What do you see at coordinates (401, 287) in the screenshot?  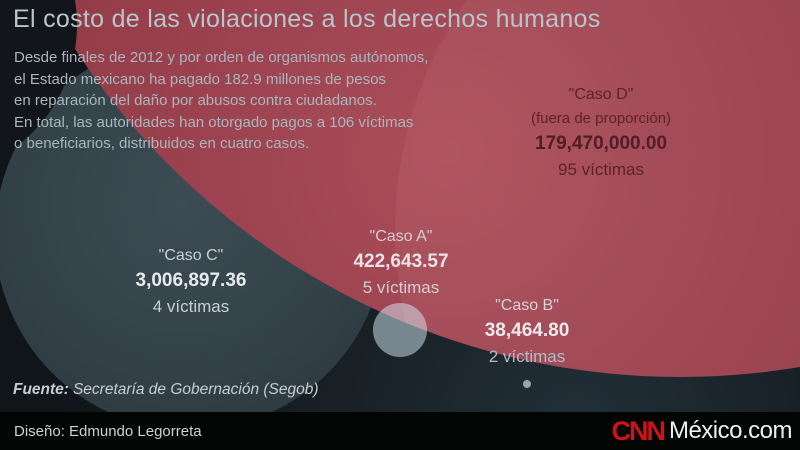 I see `caso-a-victims: 5 víctimas` at bounding box center [401, 287].